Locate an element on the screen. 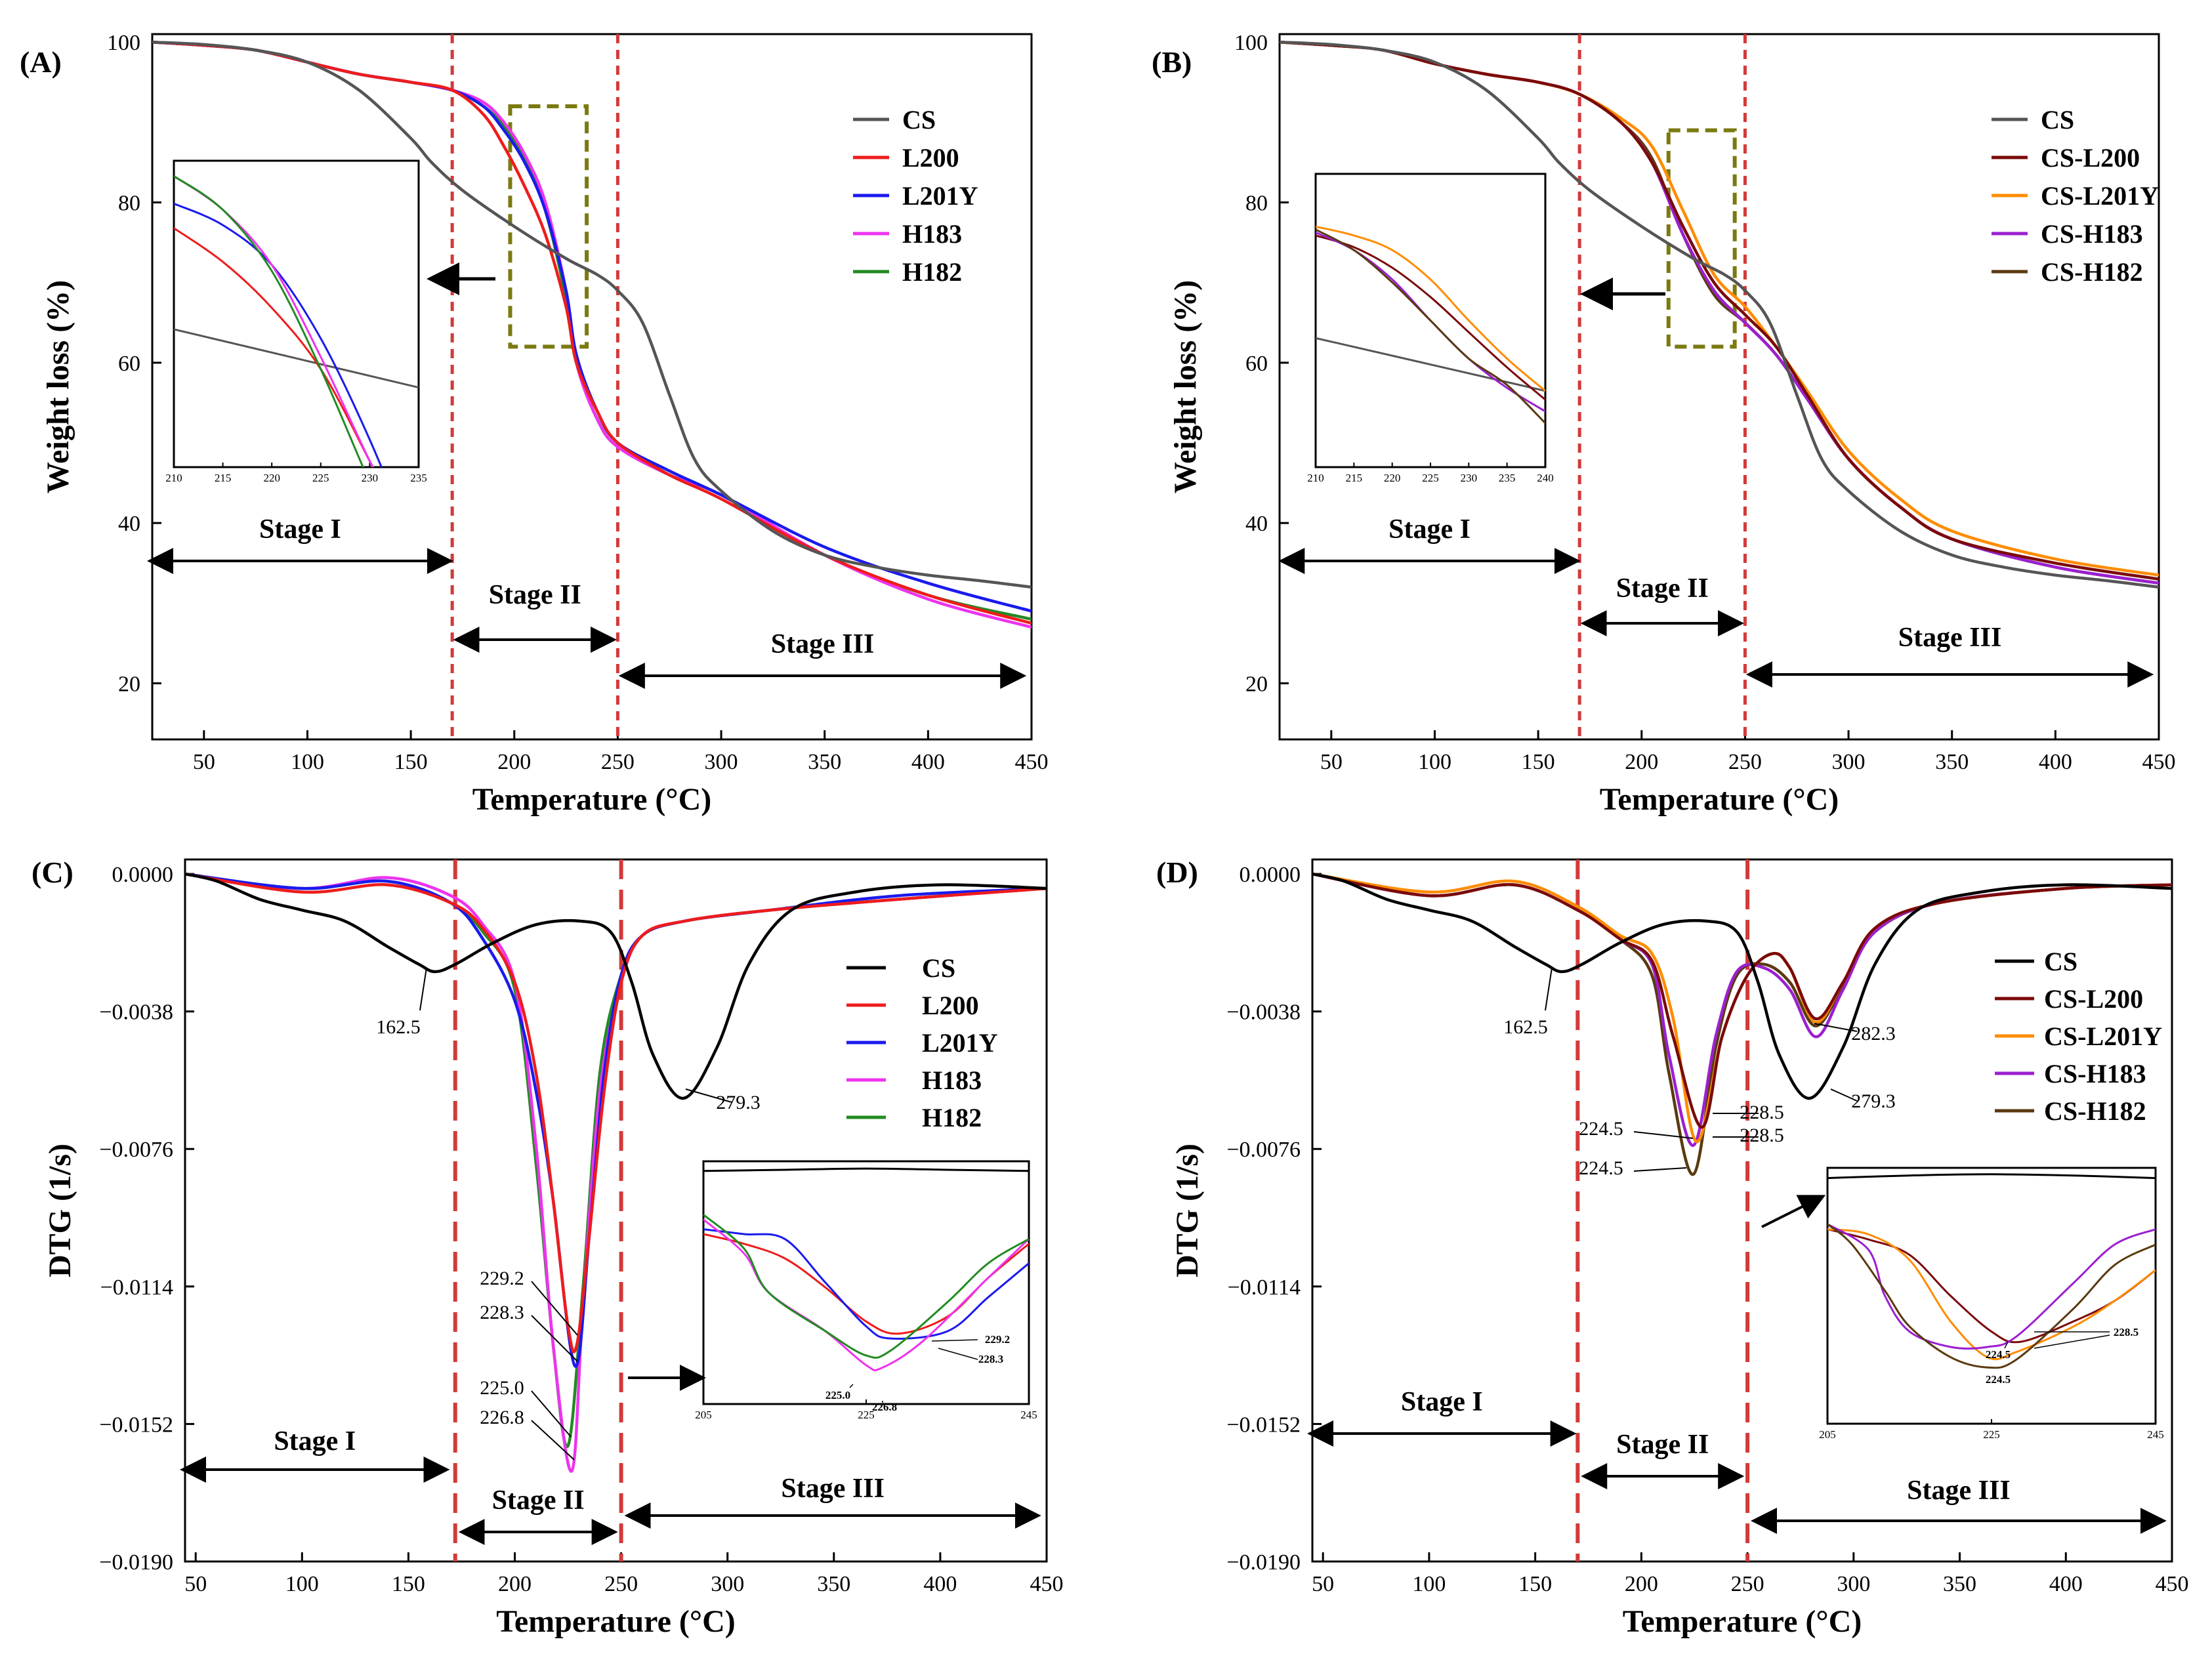  inset-tick-label: 205 is located at coordinates (1827, 1434).